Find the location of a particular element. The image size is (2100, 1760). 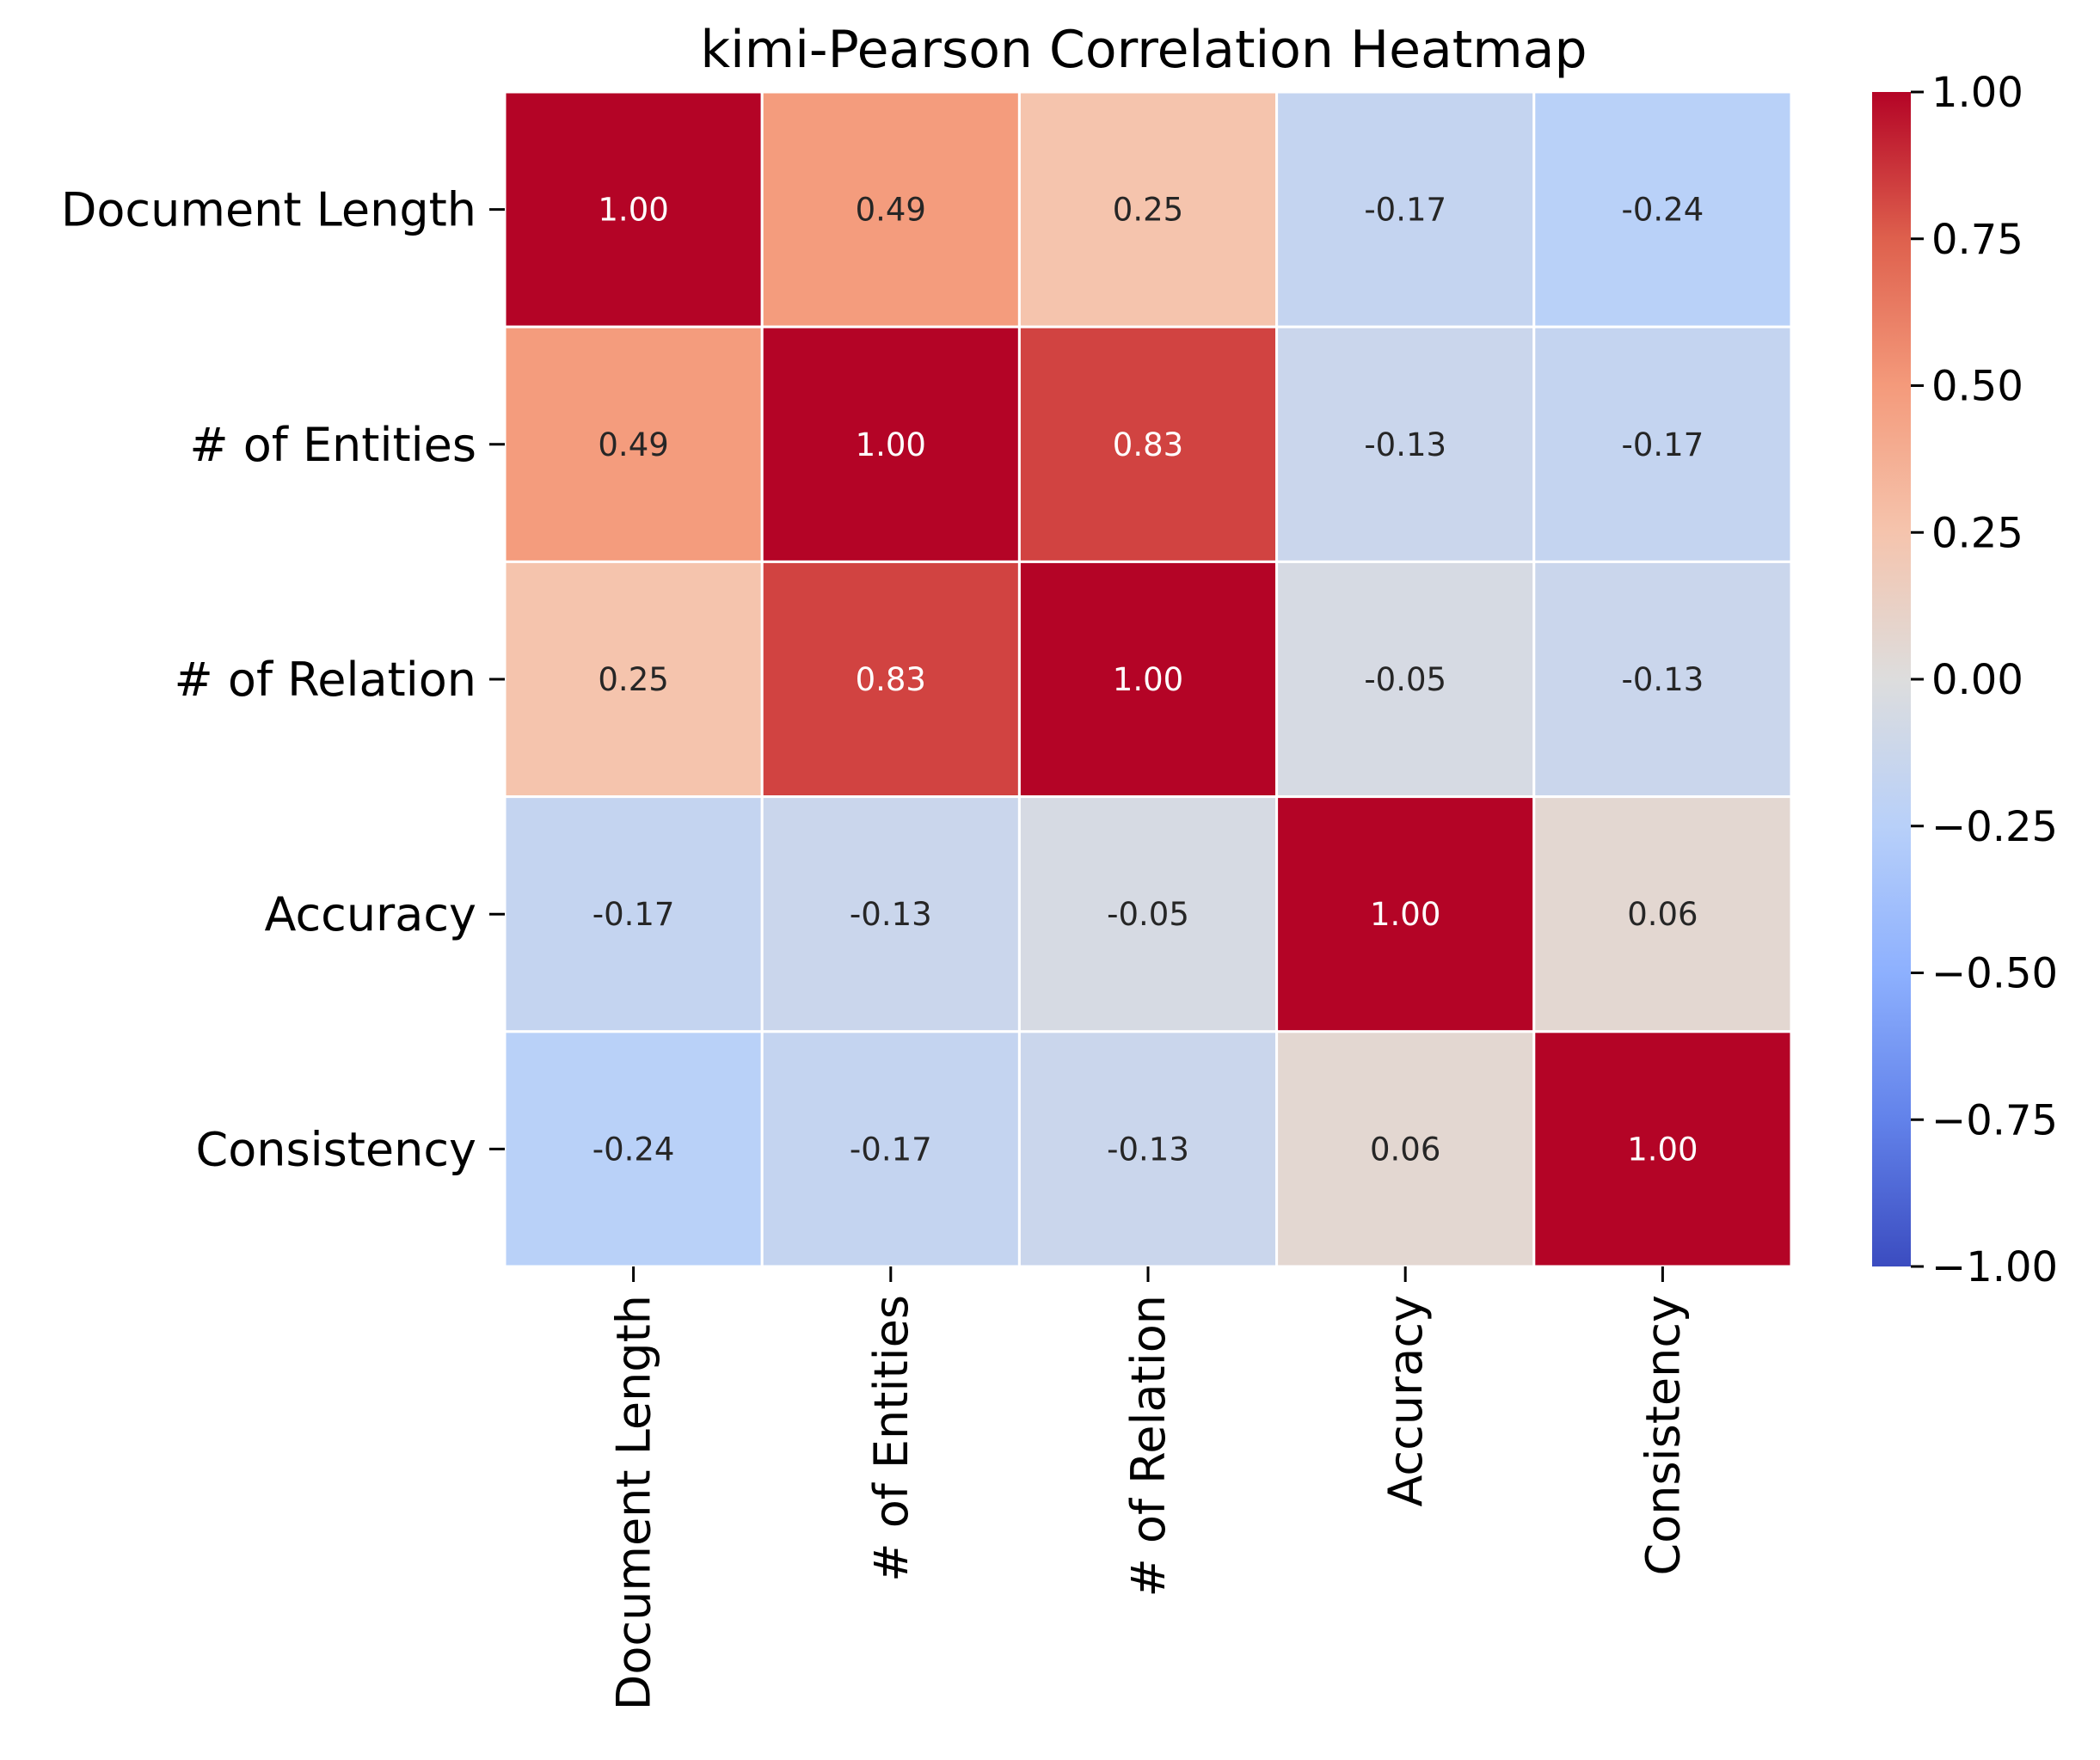

cell-value-label-r3-c0: -0.17 is located at coordinates (634, 914).